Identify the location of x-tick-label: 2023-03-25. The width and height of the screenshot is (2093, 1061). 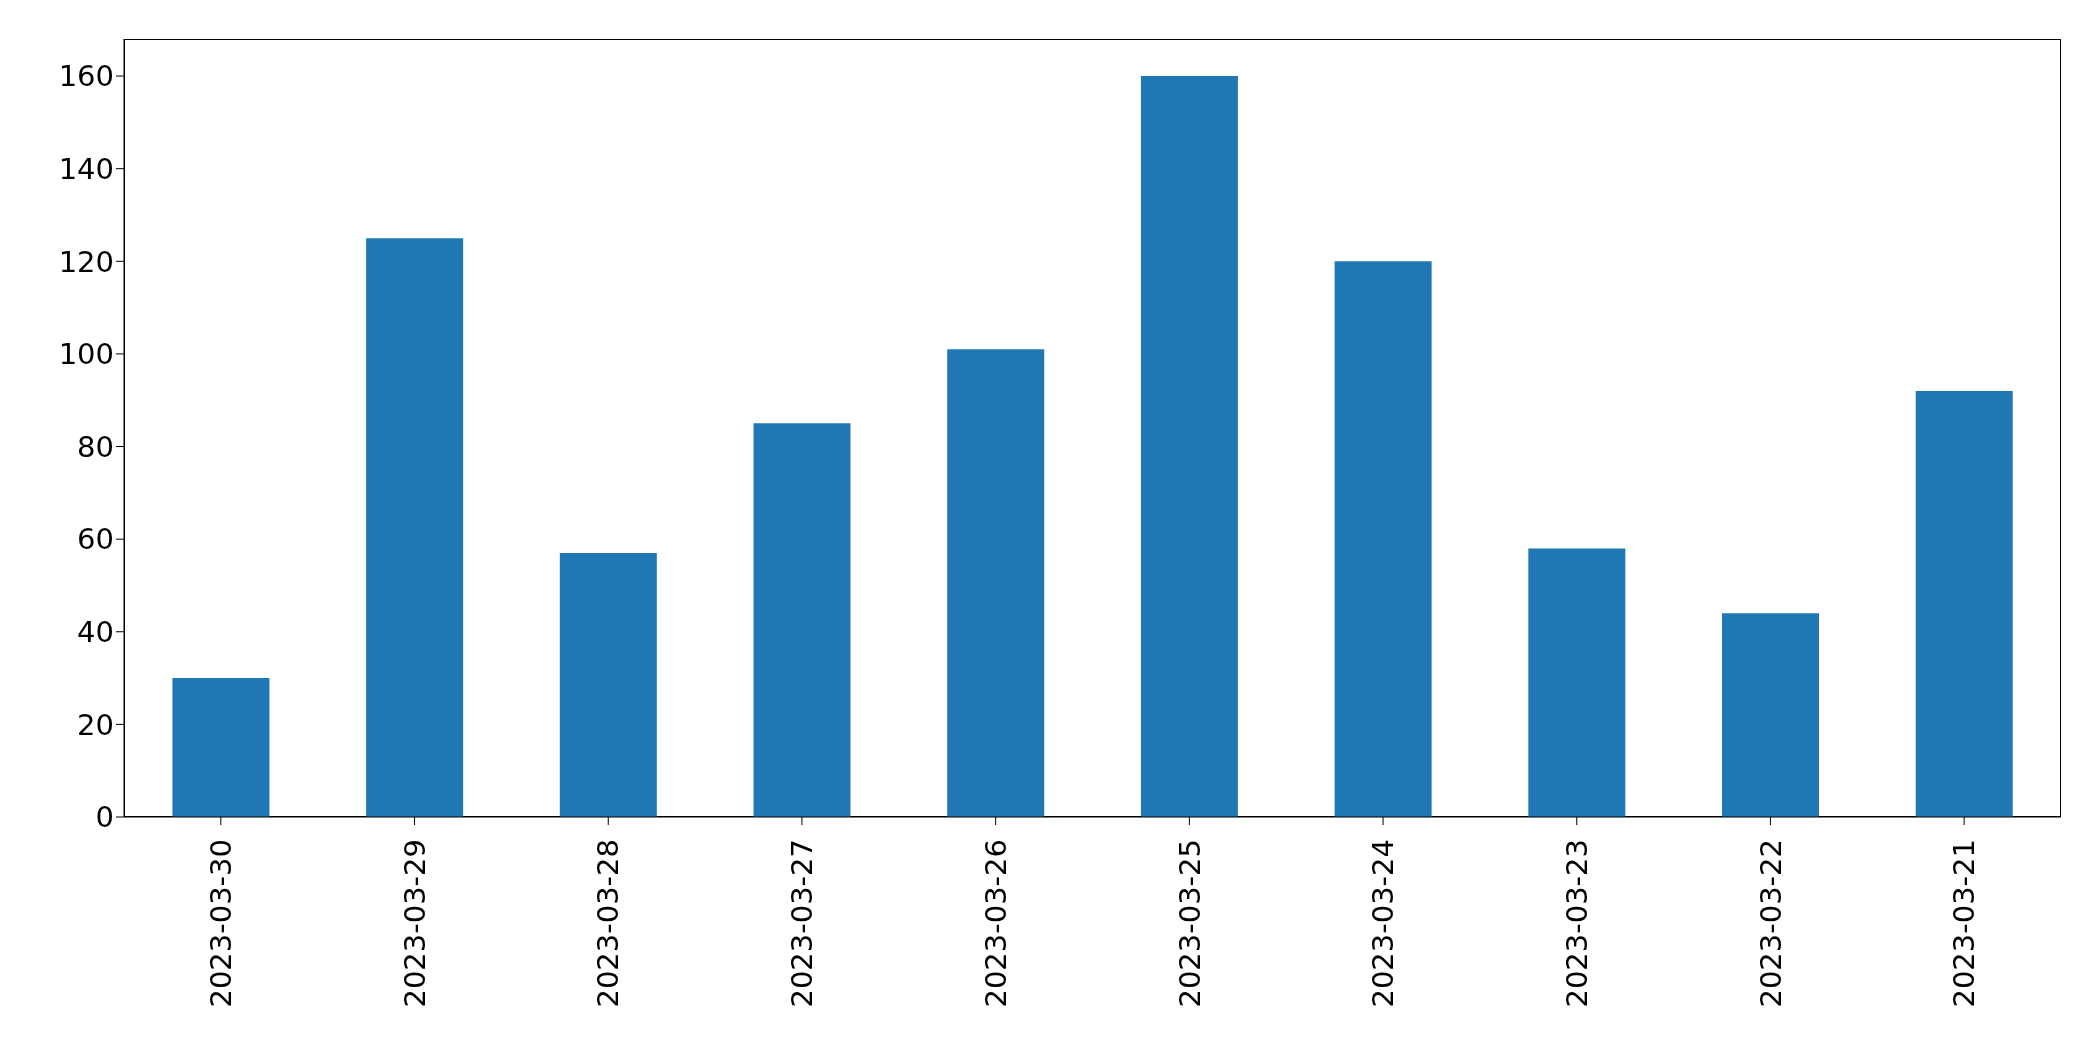
(1189, 923).